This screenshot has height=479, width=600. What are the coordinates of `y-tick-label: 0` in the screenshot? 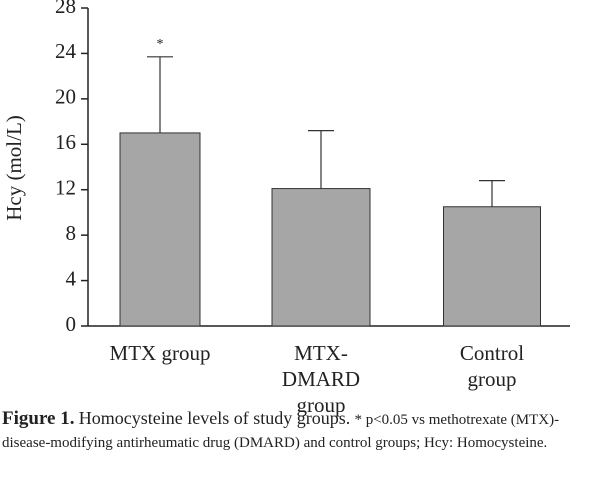 It's located at (71, 324).